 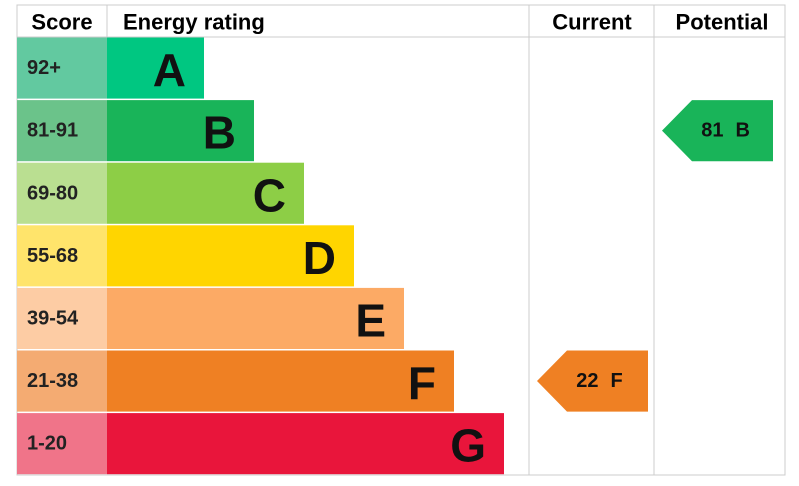 What do you see at coordinates (52, 256) in the screenshot?
I see `score-range: 55-68` at bounding box center [52, 256].